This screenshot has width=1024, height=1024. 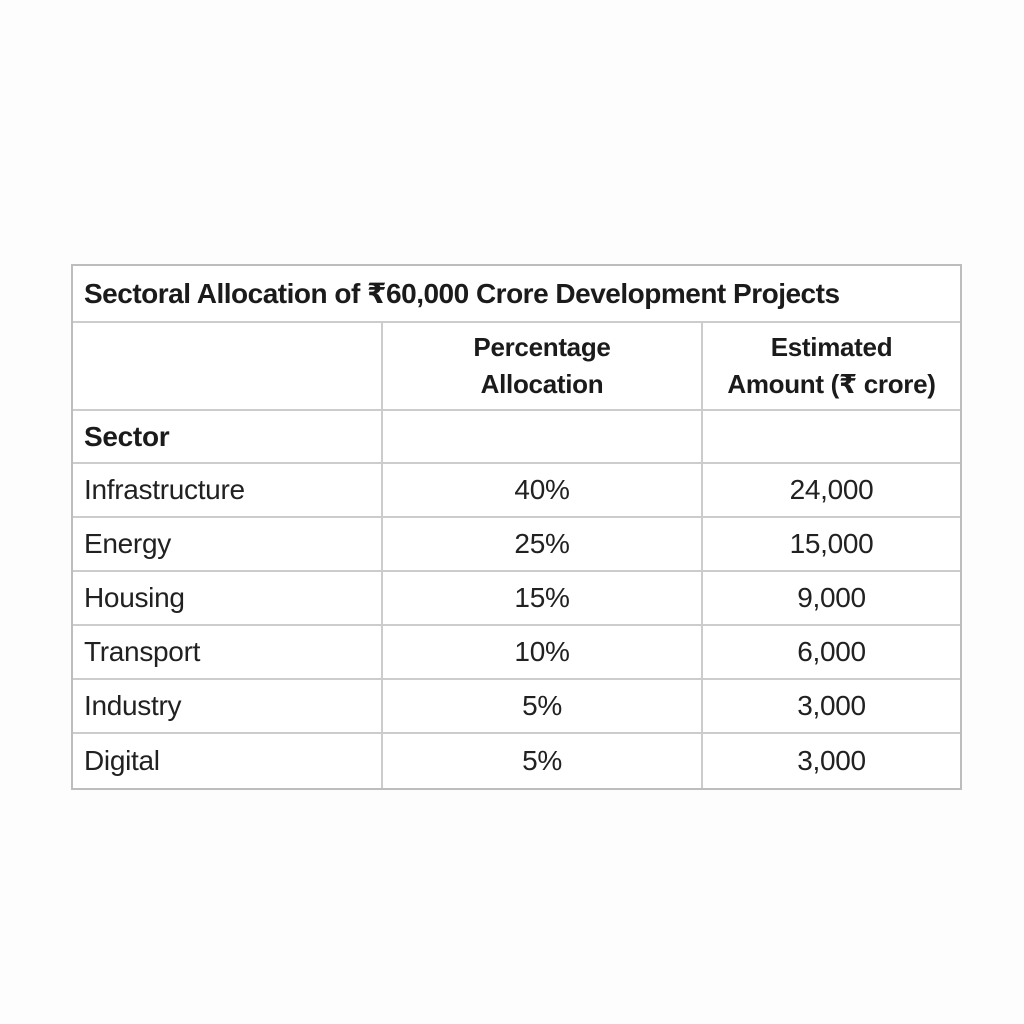 I want to click on amount-cell: 9,000, so click(x=831, y=598).